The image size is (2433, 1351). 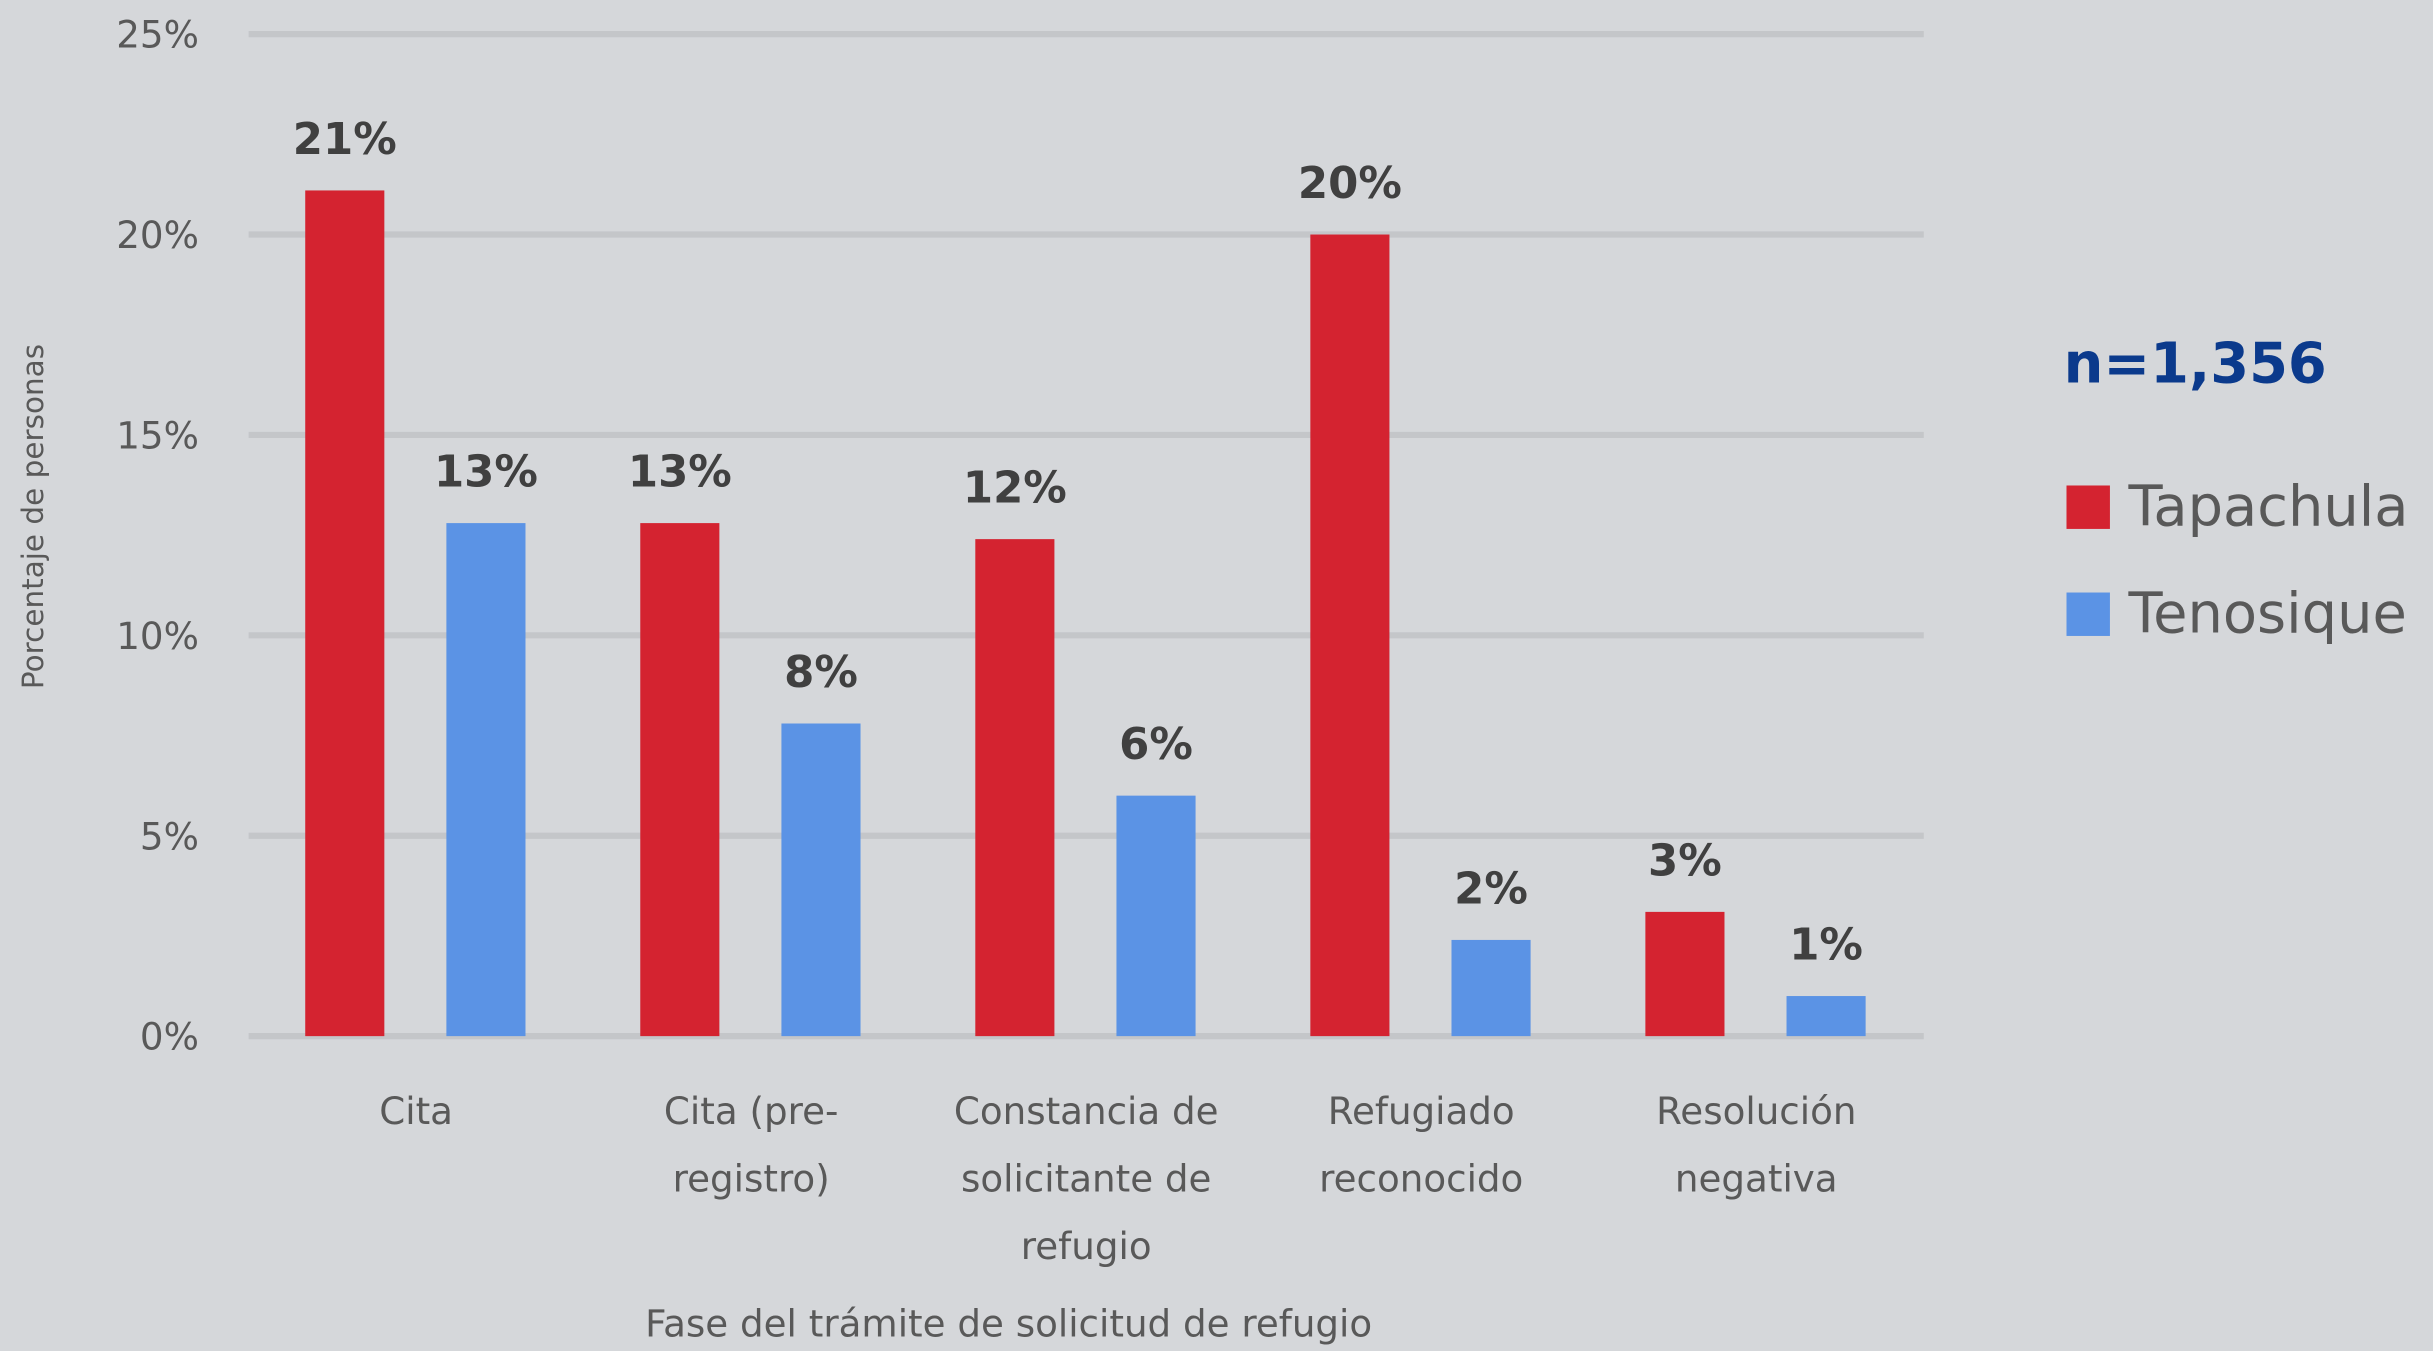 What do you see at coordinates (157, 235) in the screenshot?
I see `y-tick-label: 20%` at bounding box center [157, 235].